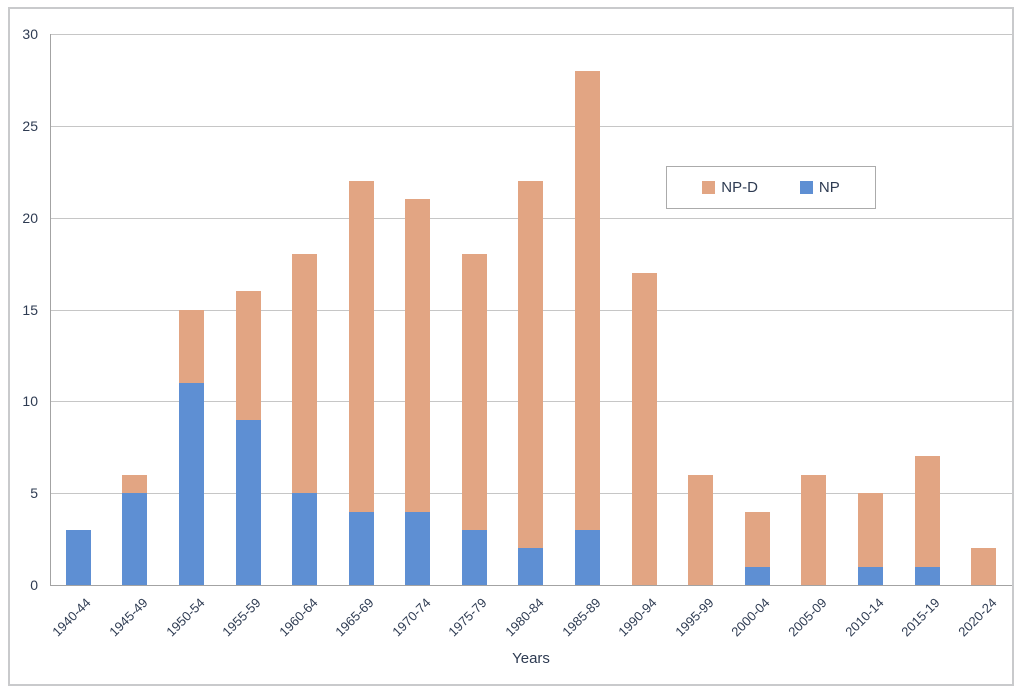 The height and width of the screenshot is (694, 1024). Describe the element at coordinates (694, 617) in the screenshot. I see `x-tick-label-1995-99: 1995-99` at that location.